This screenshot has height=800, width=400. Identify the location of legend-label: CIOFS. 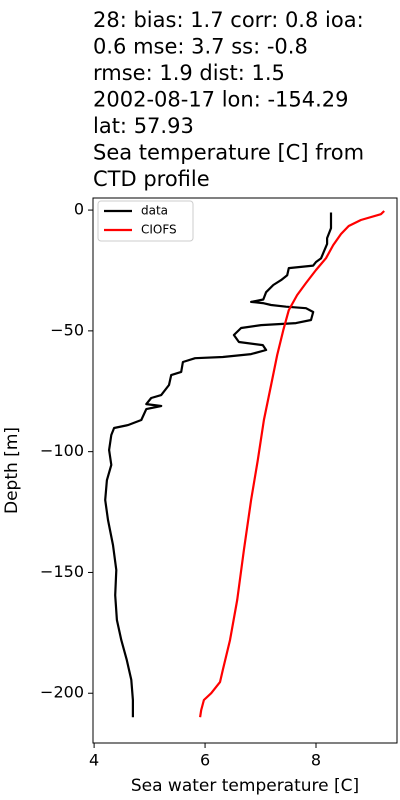
(159, 230).